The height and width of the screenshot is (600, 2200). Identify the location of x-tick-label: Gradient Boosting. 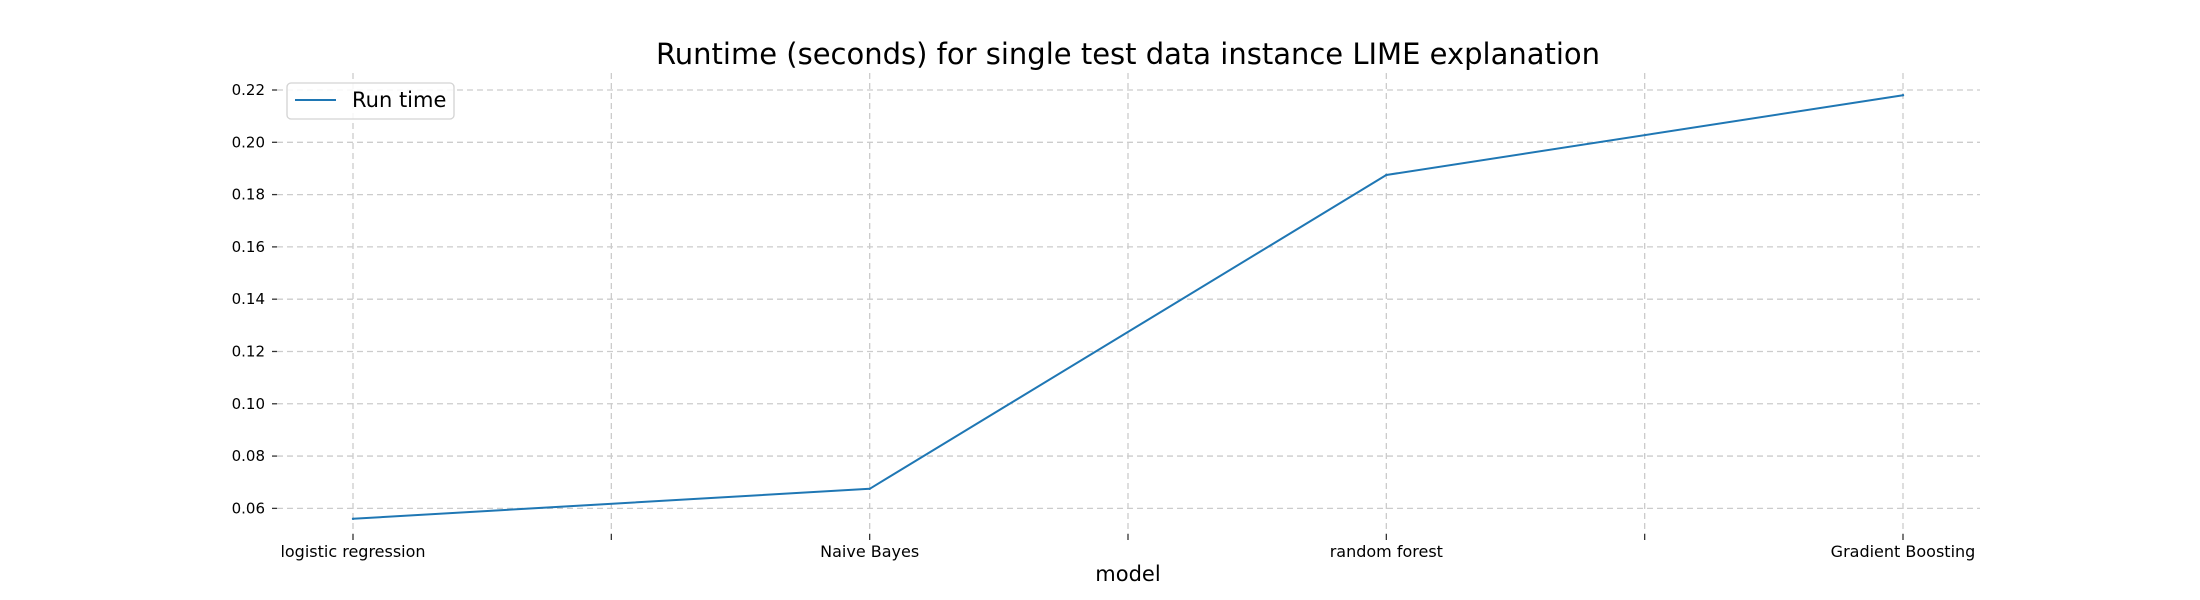
(1903, 551).